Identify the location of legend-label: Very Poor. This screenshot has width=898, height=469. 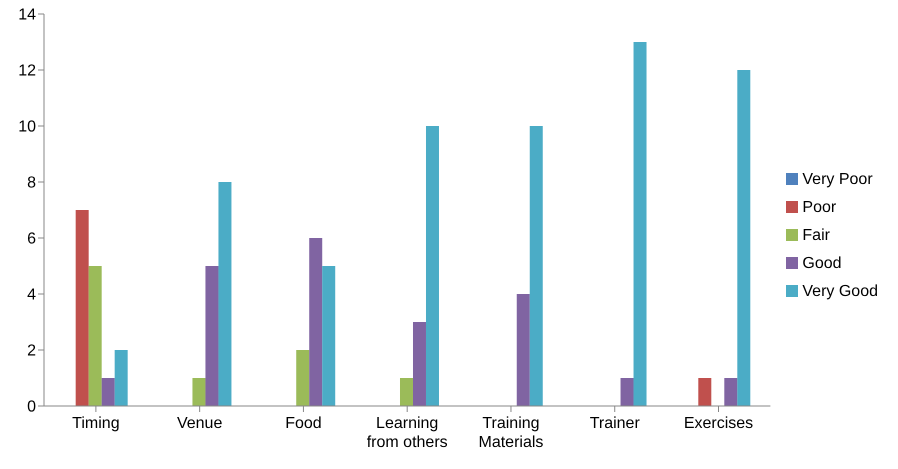
(837, 179).